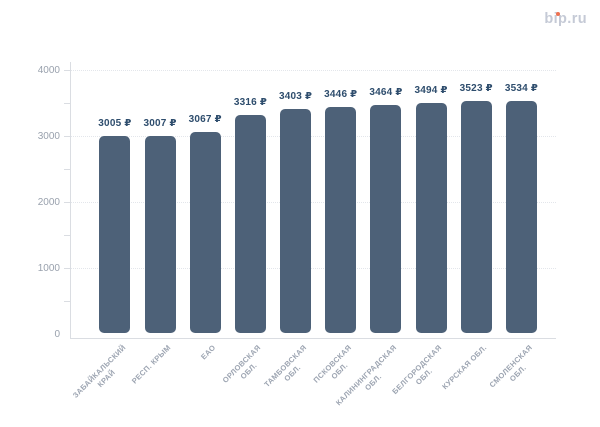  Describe the element at coordinates (151, 364) in the screenshot. I see `x-axis-label: РЕСП. КРЫМ` at that location.